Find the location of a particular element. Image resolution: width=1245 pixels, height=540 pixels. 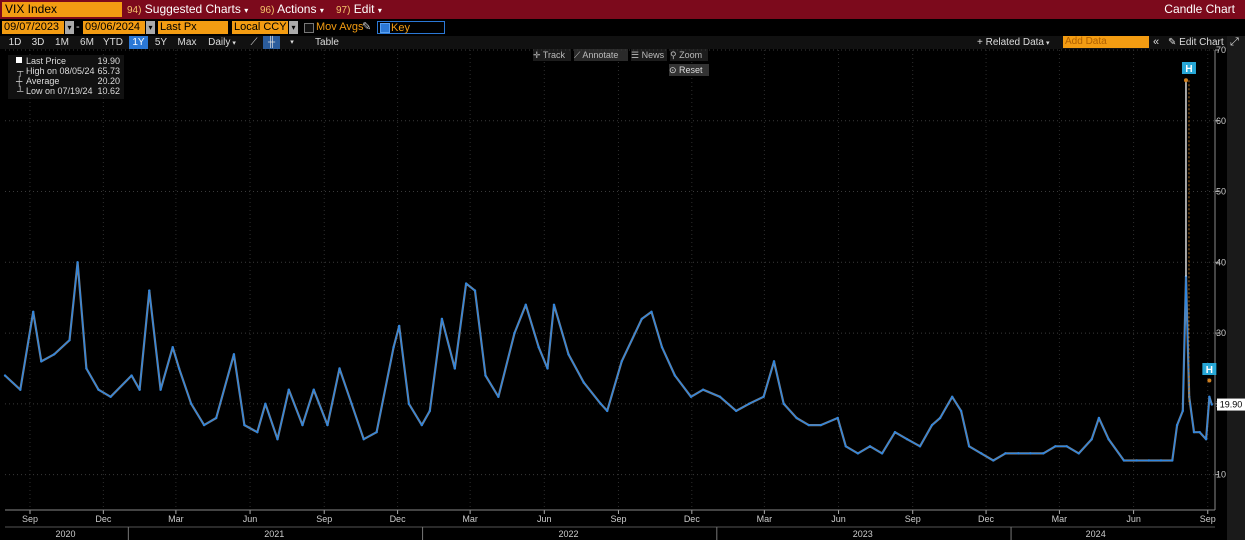

frequency-selector: Daily ▾ is located at coordinates (222, 42).